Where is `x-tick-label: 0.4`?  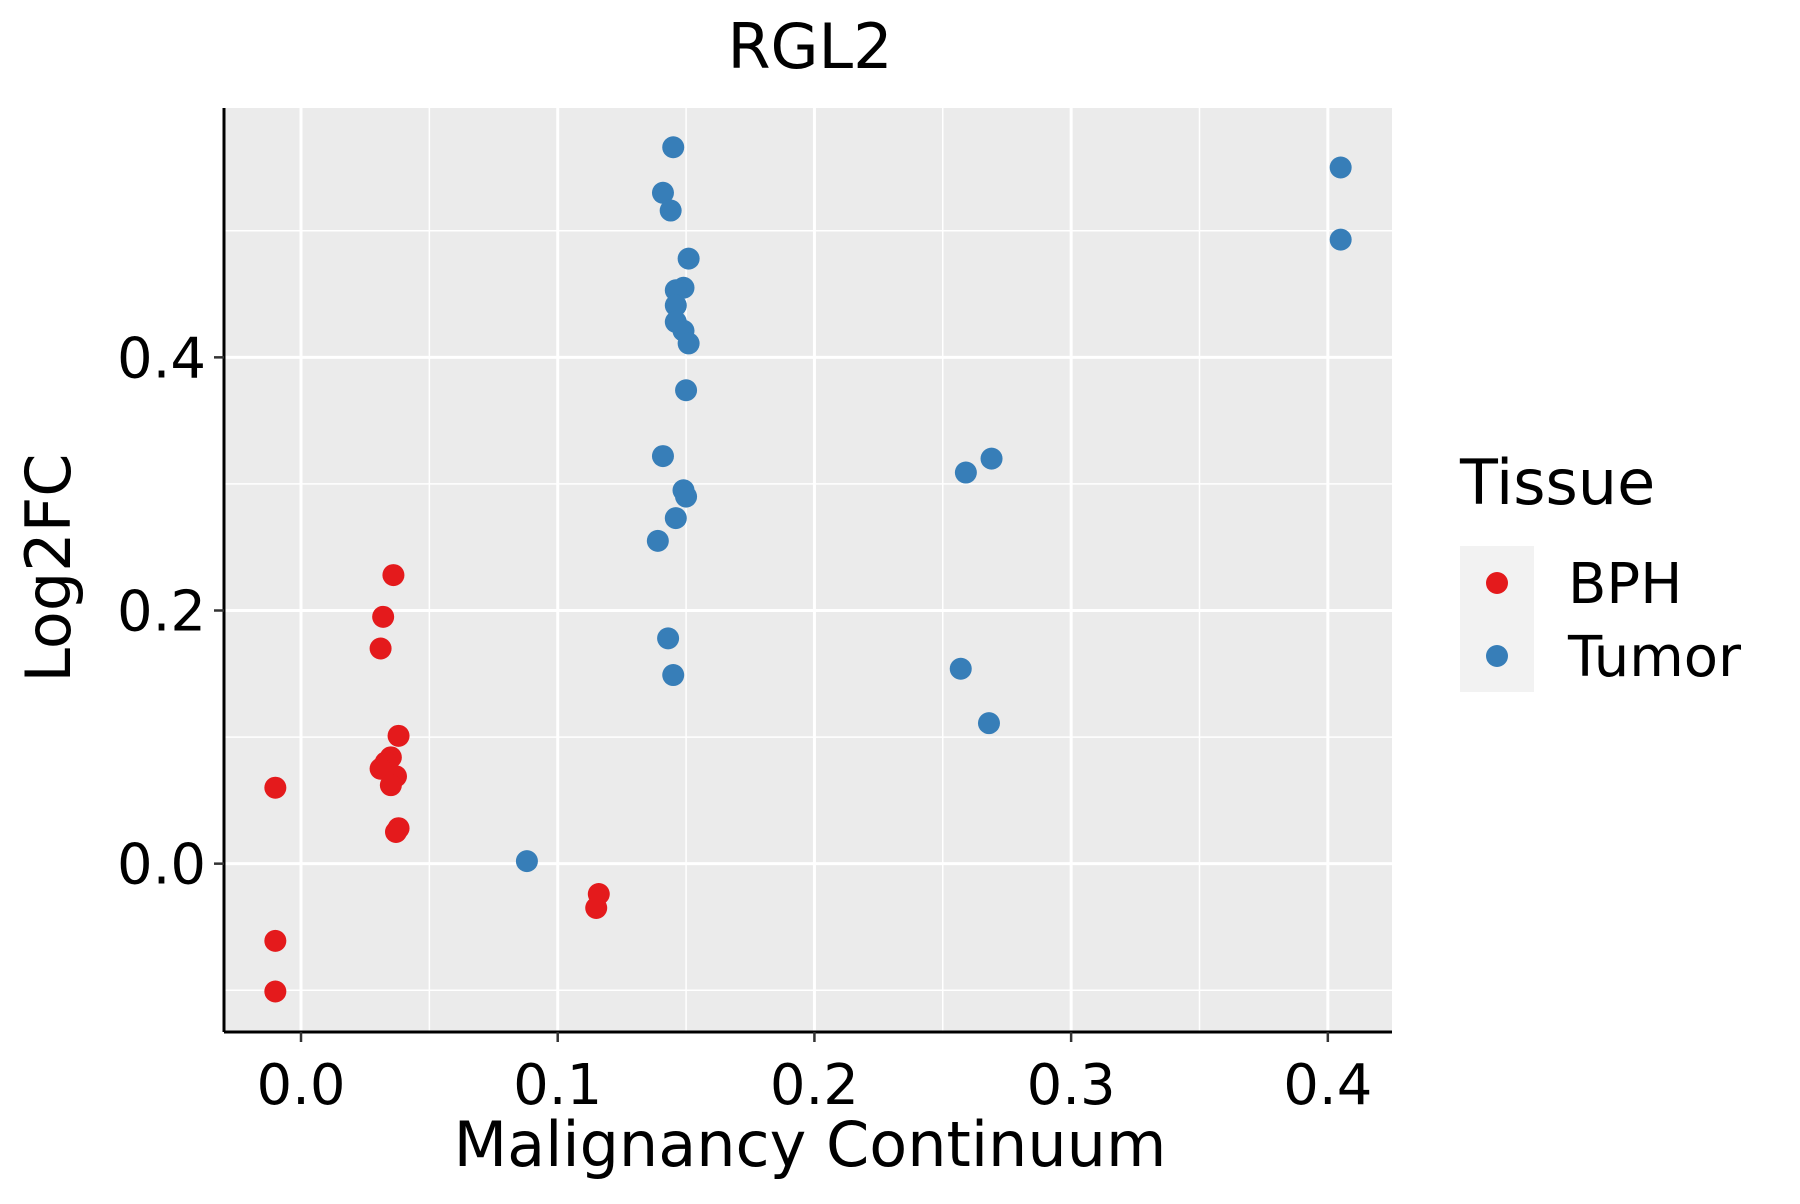 x-tick-label: 0.4 is located at coordinates (1327, 1085).